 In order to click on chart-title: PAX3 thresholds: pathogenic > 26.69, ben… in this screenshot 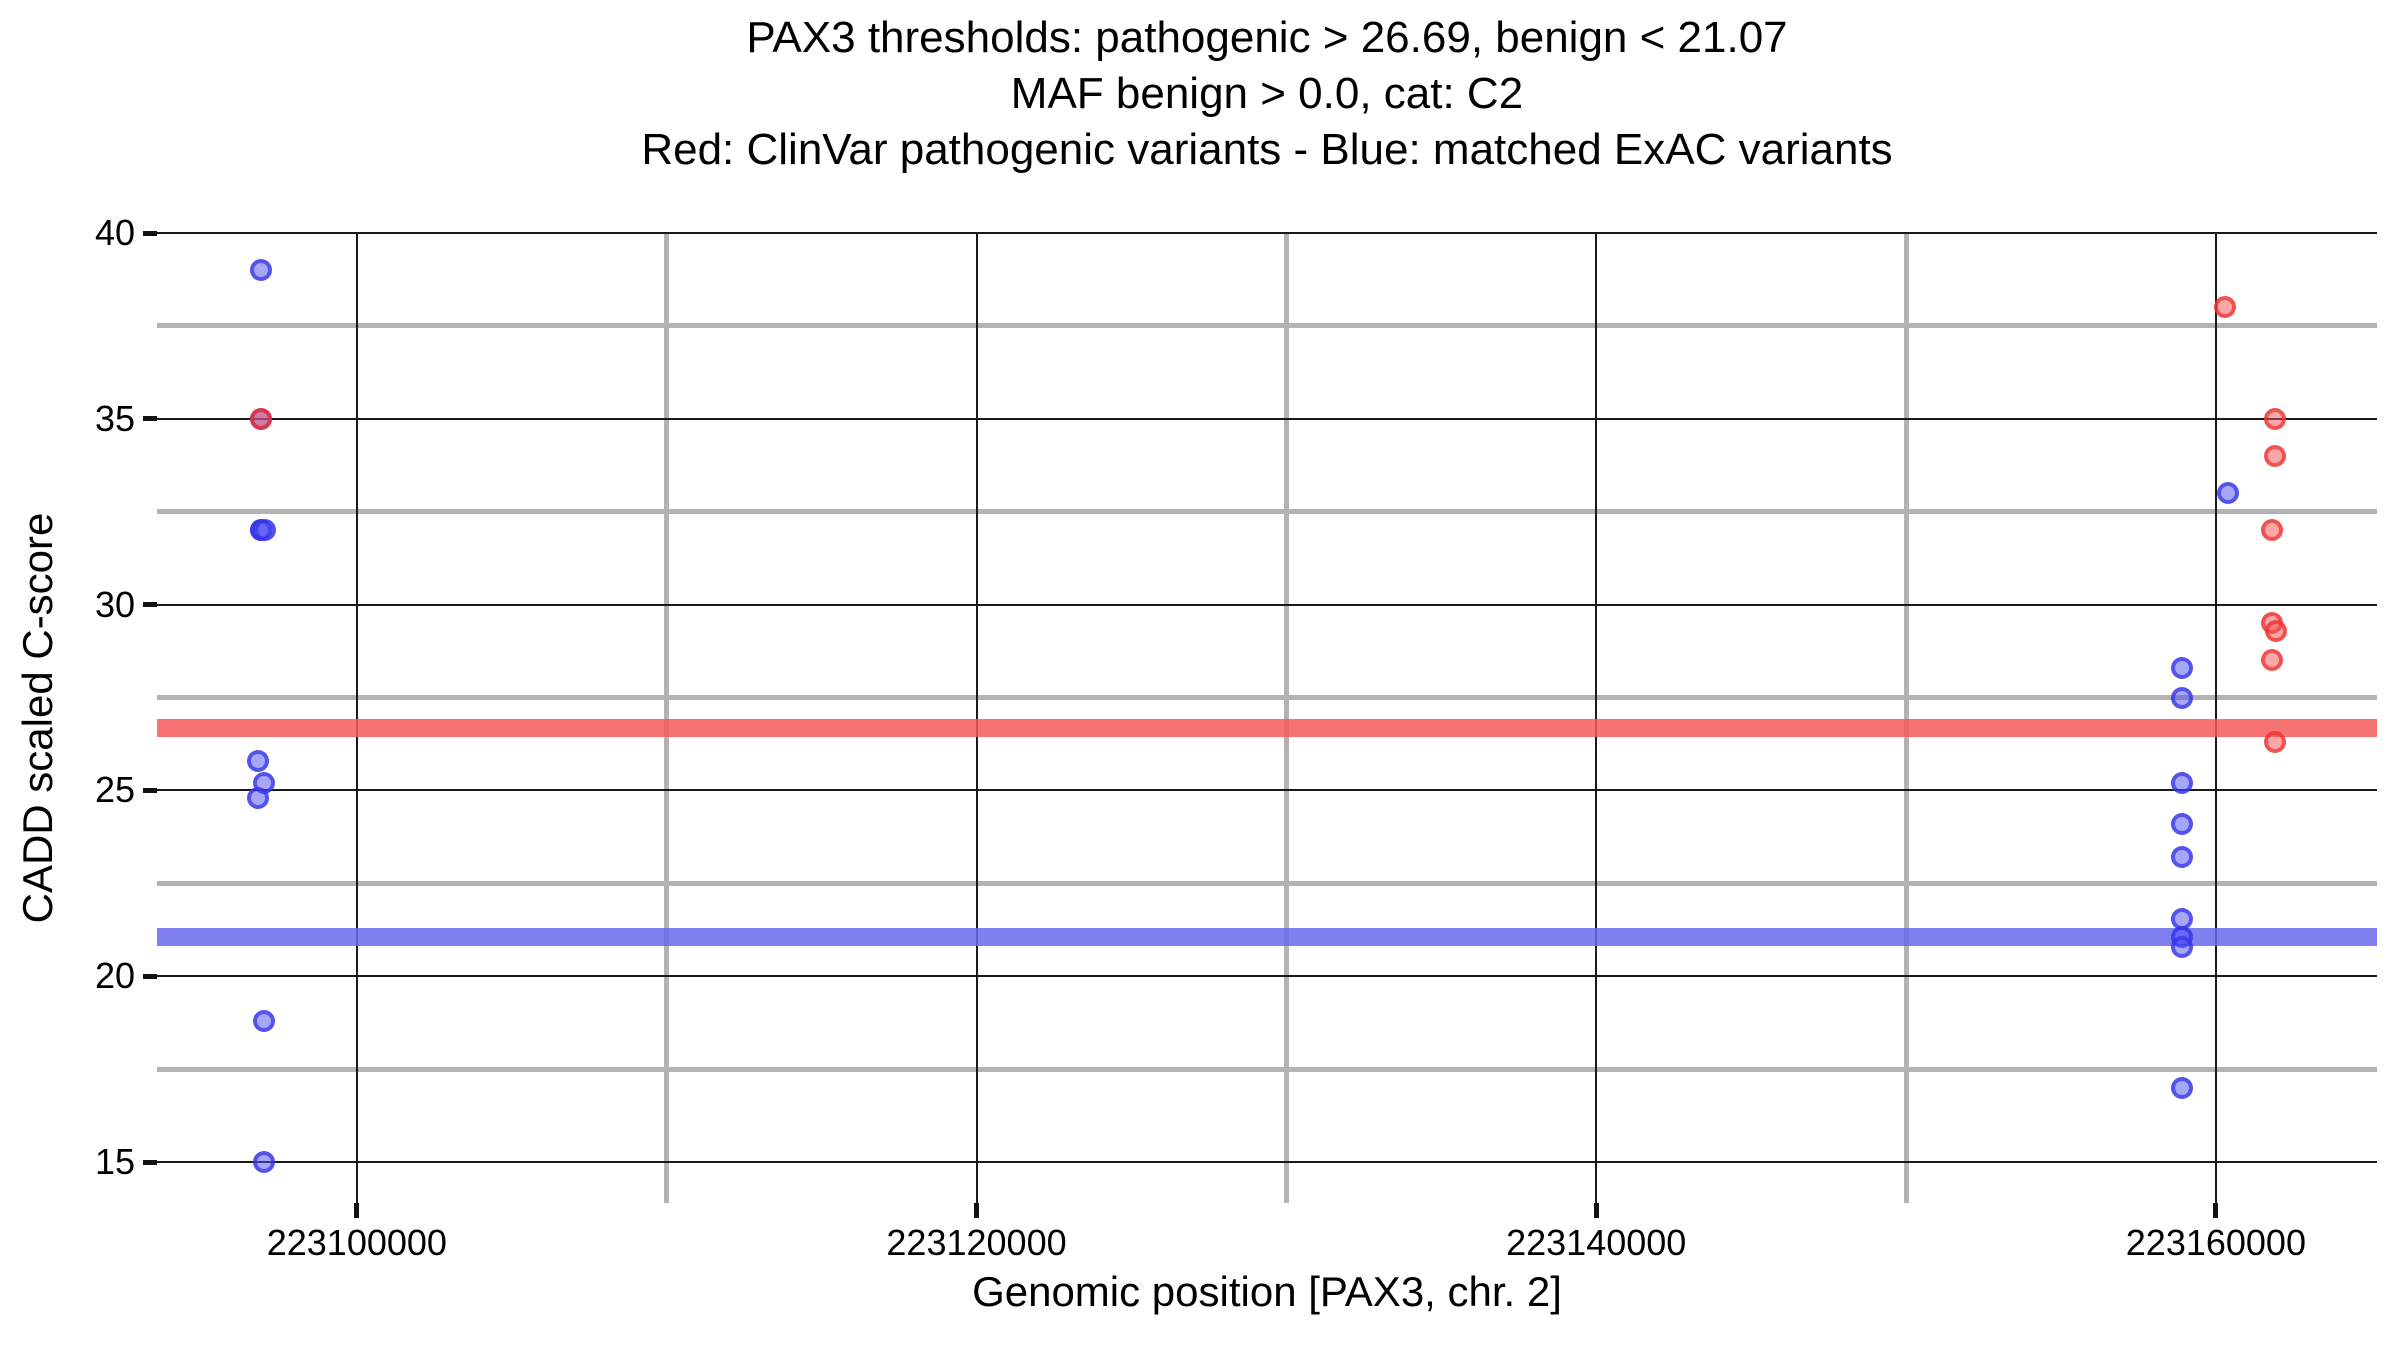, I will do `click(1267, 94)`.